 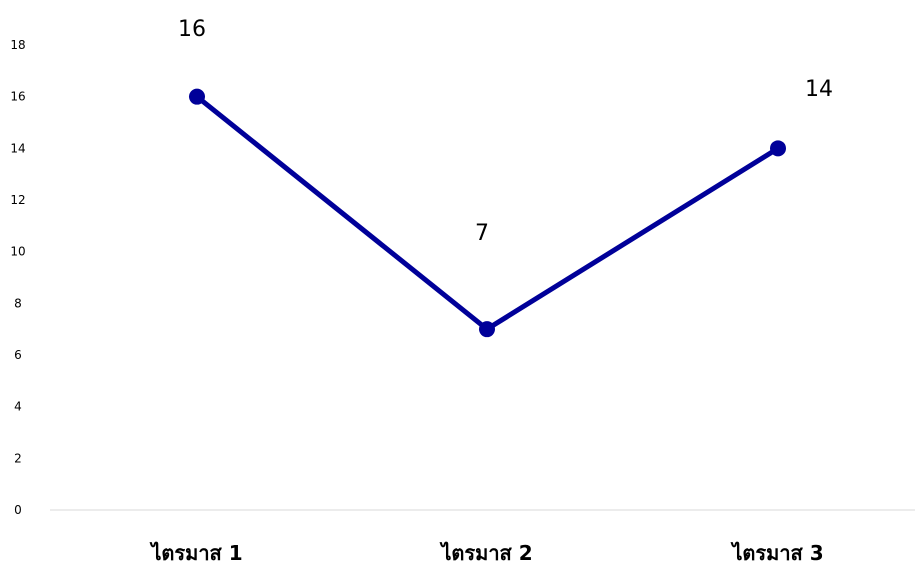 What do you see at coordinates (195, 553) in the screenshot?
I see `x-tick-label: ไตรมาส 1` at bounding box center [195, 553].